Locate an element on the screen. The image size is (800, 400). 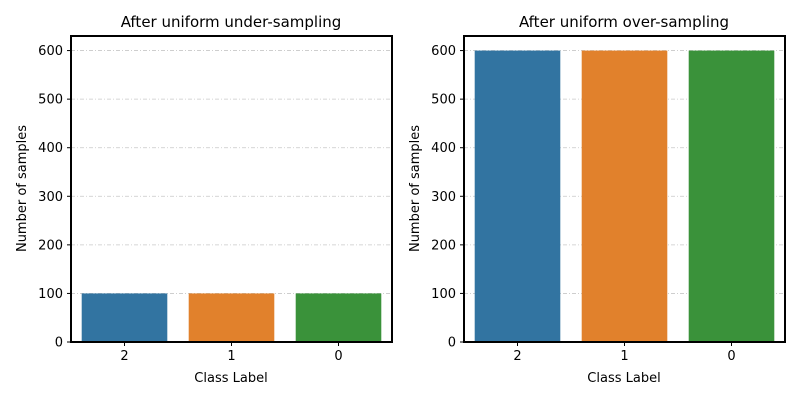
right-xtick-label: 2 is located at coordinates (517, 356).